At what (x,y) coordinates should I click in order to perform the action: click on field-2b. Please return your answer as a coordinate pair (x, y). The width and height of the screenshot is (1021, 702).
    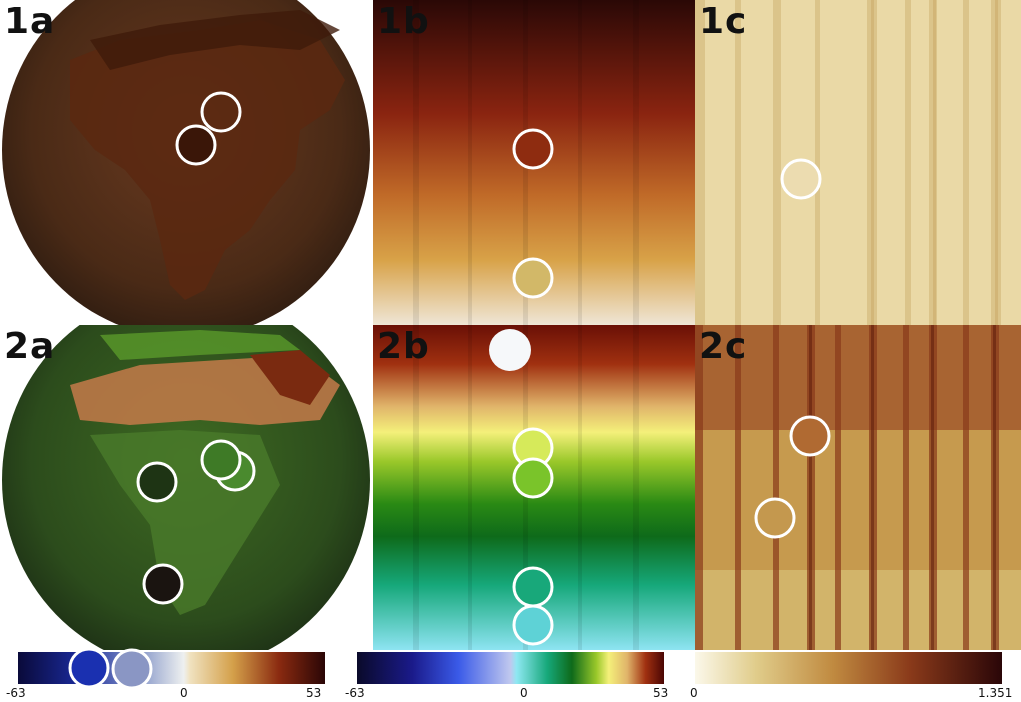
    Looking at the image, I should click on (534, 487).